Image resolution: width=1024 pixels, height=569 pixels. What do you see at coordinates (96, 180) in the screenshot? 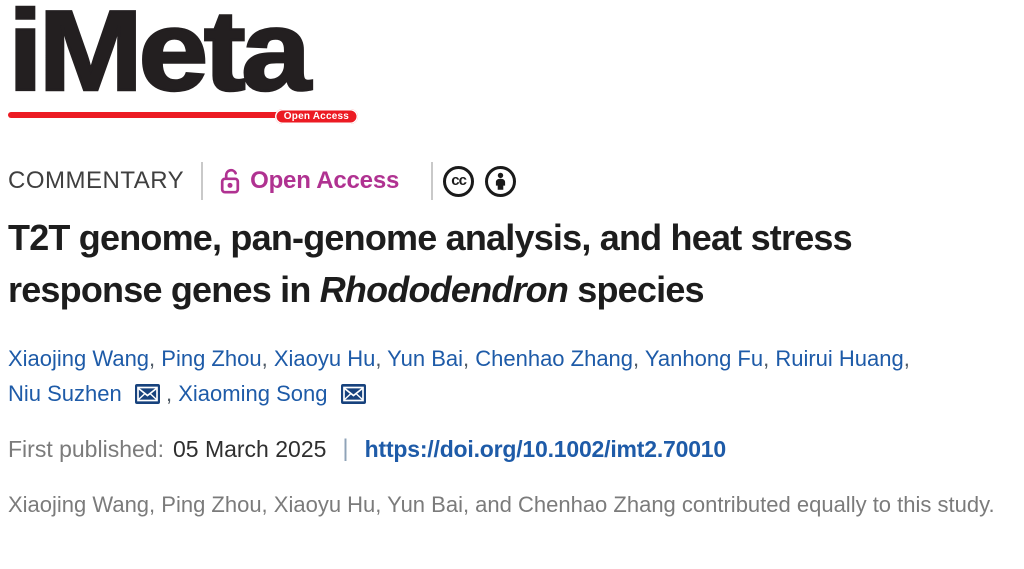
I see `article-type-label: COMMENTARY` at bounding box center [96, 180].